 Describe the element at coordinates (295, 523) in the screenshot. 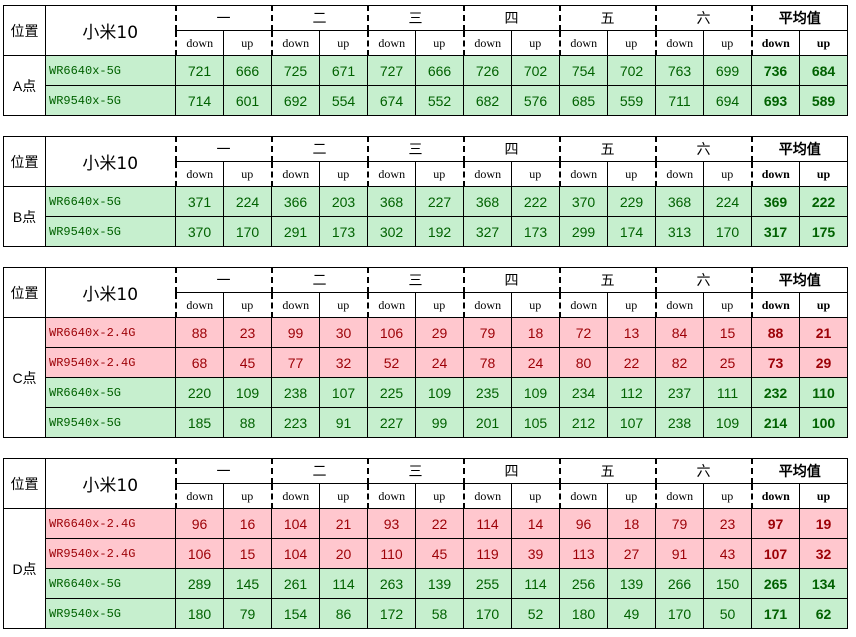

I see `speed-value: 104` at that location.